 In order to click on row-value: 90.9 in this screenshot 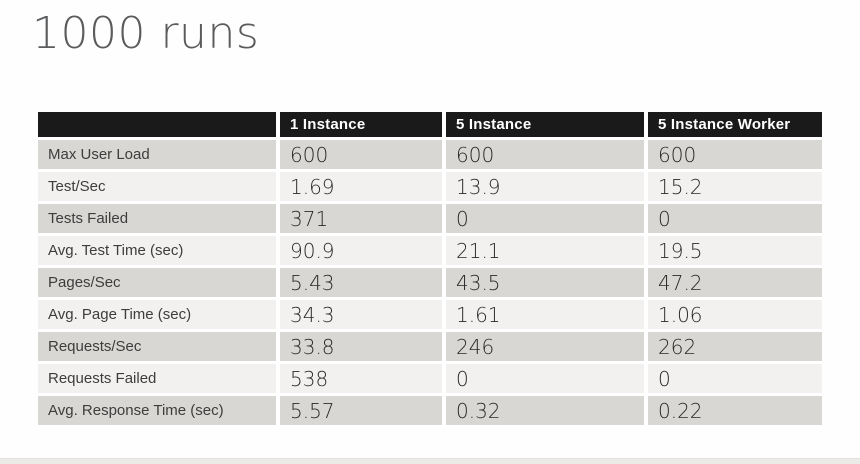, I will do `click(362, 251)`.